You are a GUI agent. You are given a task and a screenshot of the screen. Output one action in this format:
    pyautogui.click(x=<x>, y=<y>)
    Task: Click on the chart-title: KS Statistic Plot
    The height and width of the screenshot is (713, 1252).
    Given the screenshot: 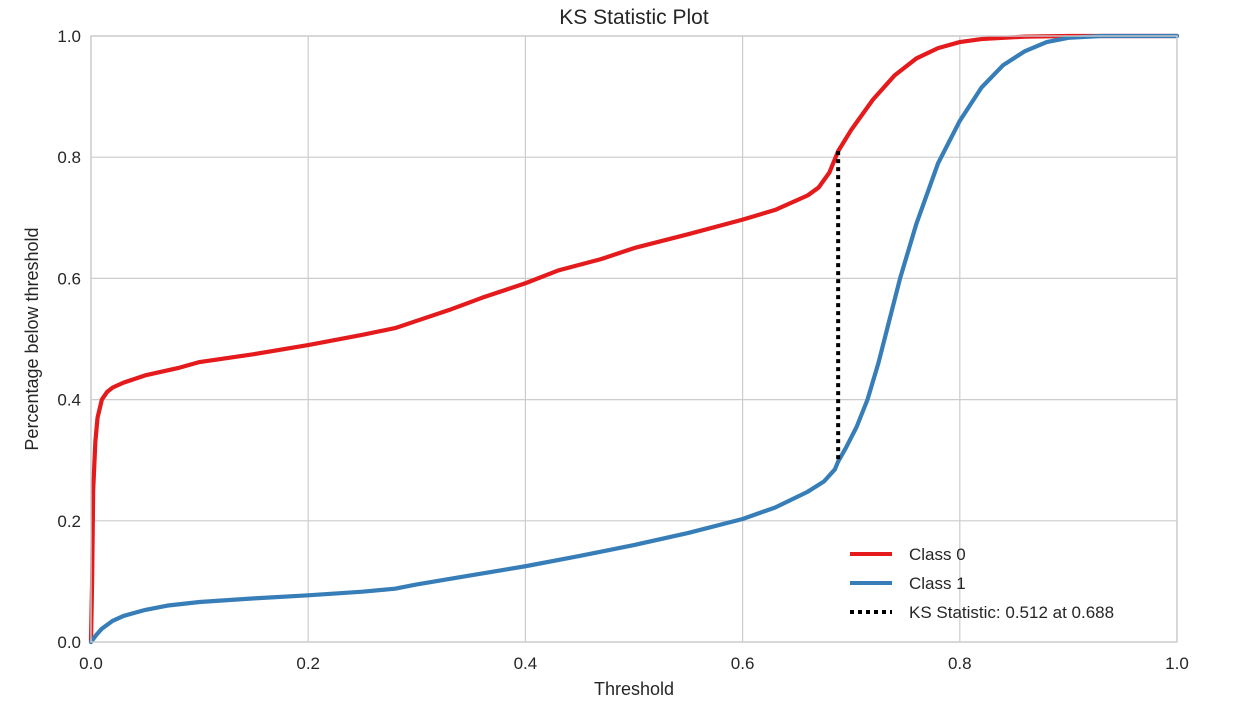 What is the action you would take?
    pyautogui.click(x=634, y=17)
    